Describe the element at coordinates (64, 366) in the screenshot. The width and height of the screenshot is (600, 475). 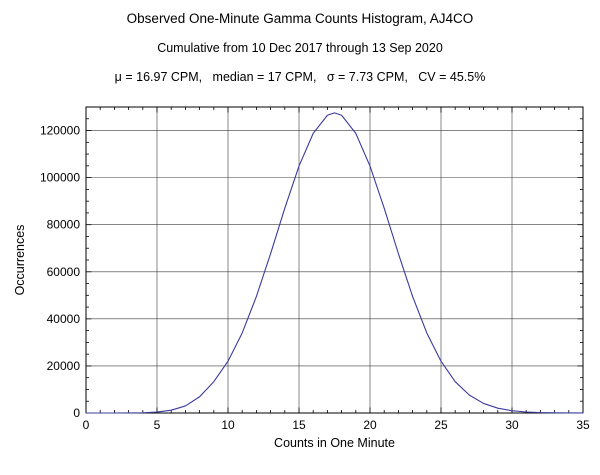
I see `y-tick-label: 20000` at that location.